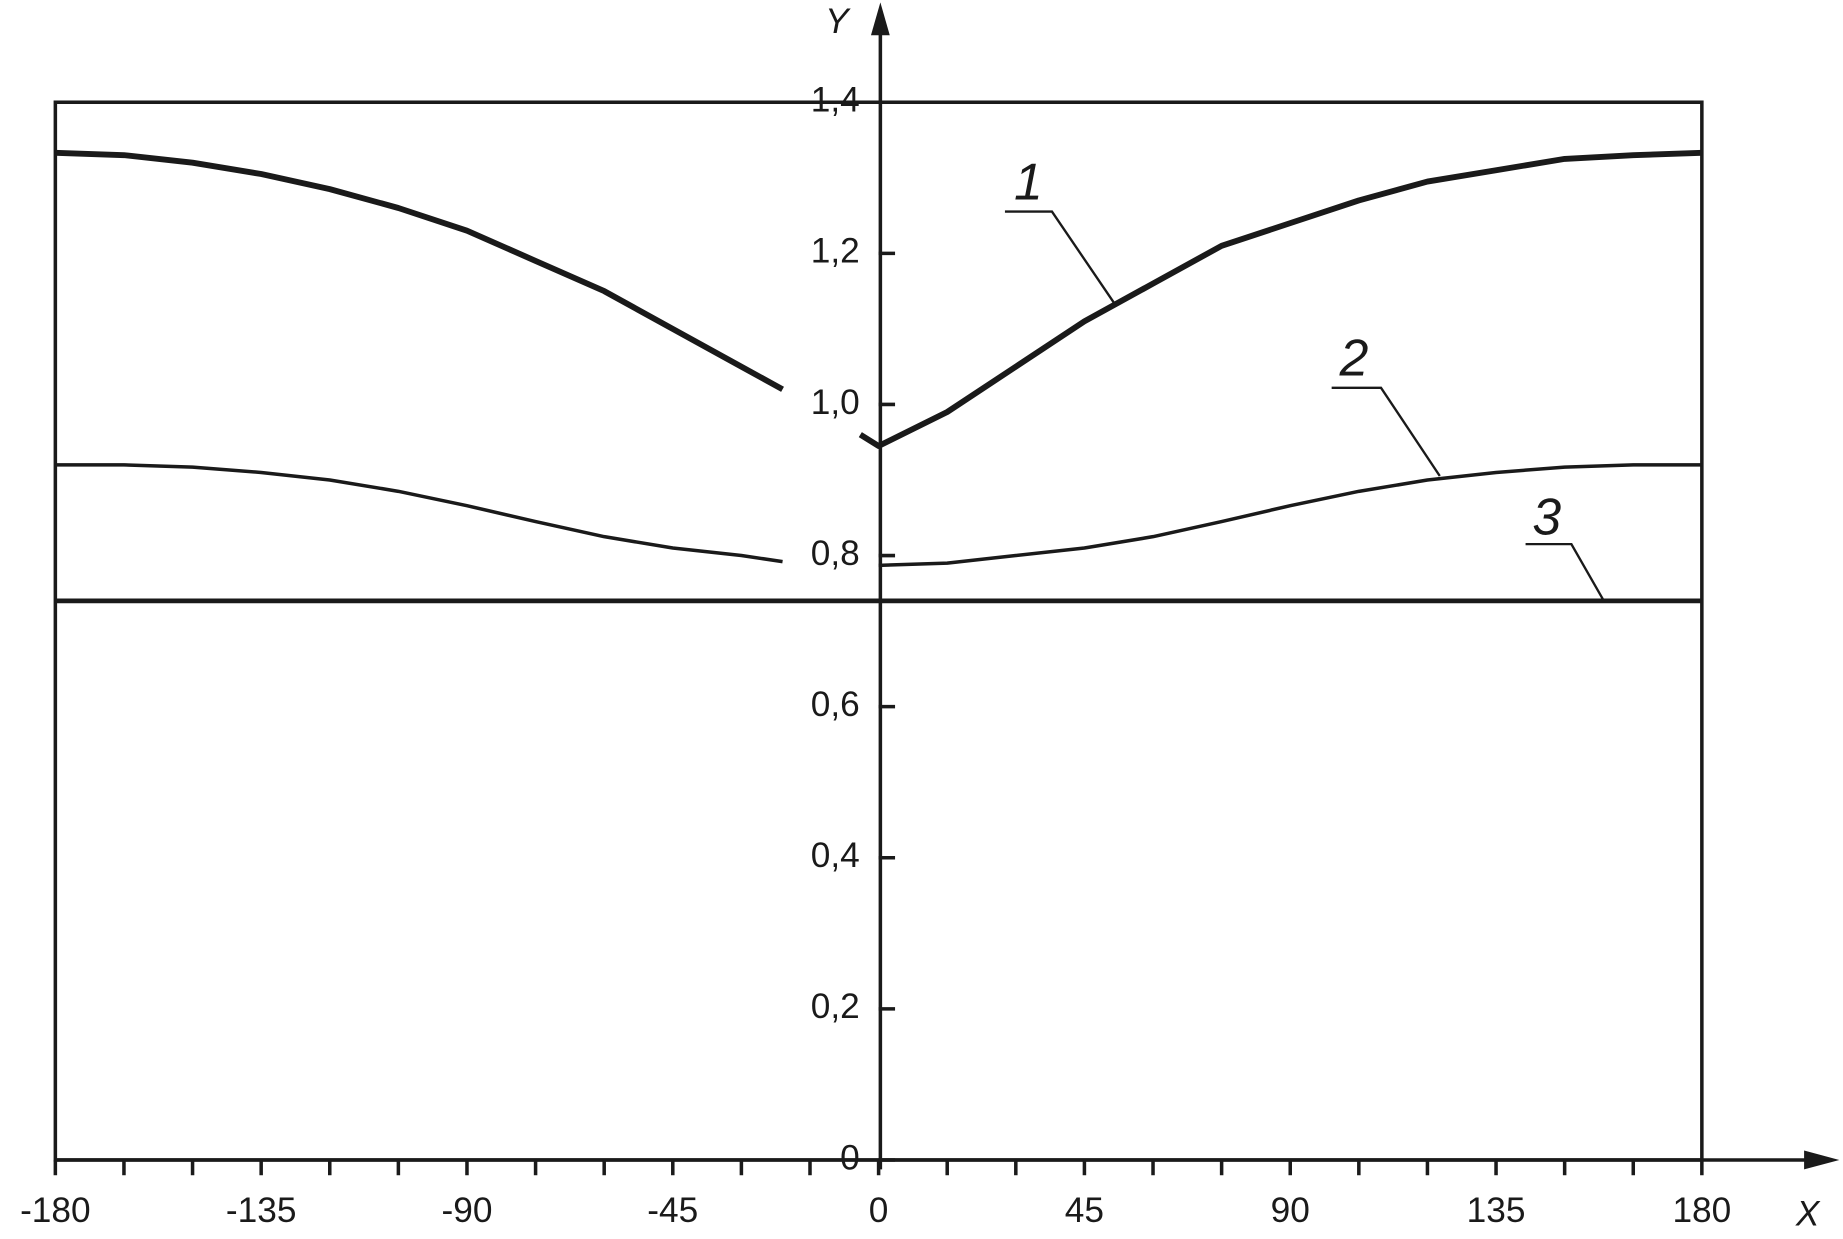  What do you see at coordinates (467, 1210) in the screenshot?
I see `x-tick-label: -90` at bounding box center [467, 1210].